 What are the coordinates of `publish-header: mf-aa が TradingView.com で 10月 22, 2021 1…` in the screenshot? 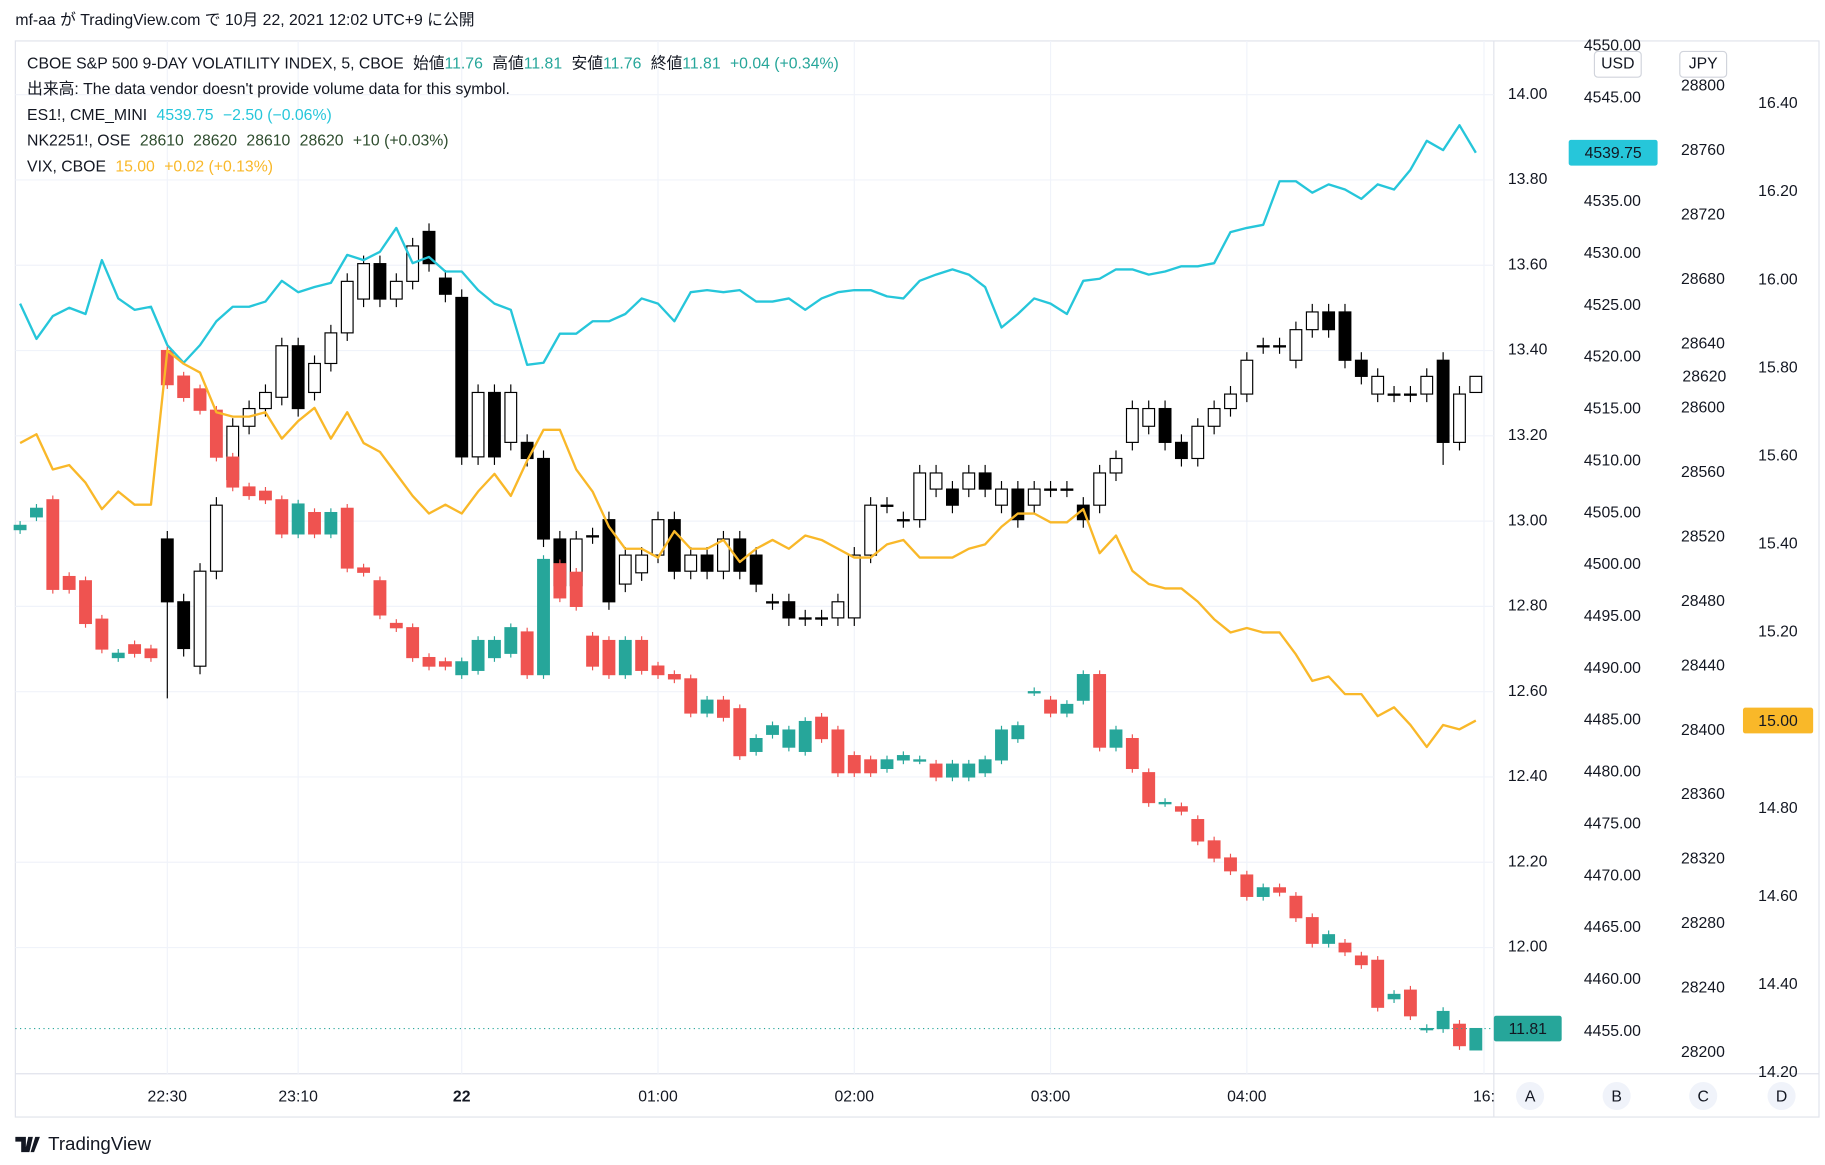 It's located at (244, 20).